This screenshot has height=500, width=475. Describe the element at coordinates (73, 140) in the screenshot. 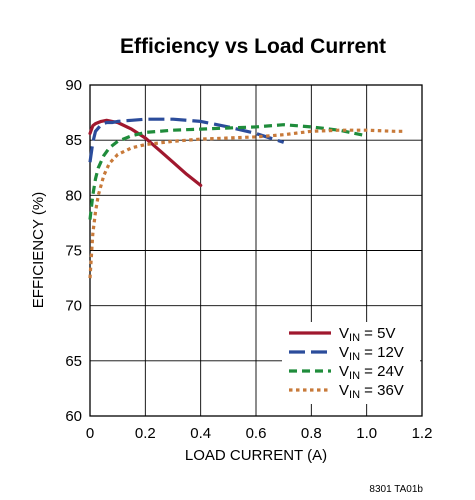

I see `y-tick-label: 85` at that location.